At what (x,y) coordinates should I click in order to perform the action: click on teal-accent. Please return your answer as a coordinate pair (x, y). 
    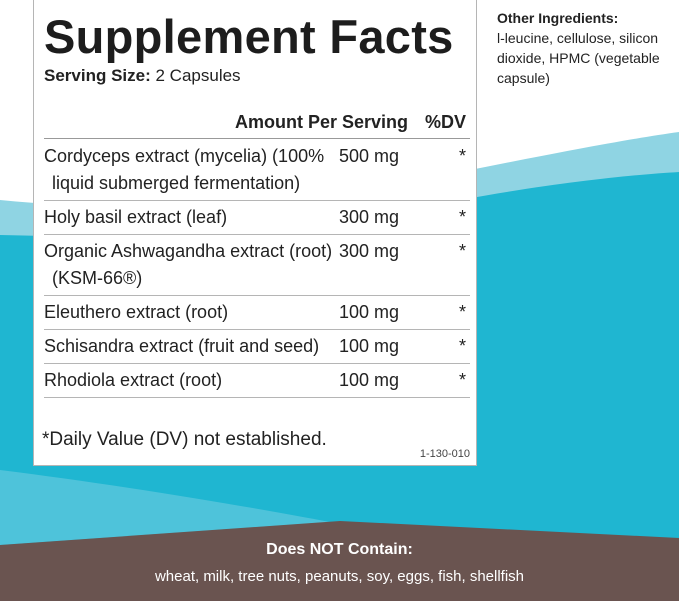
    Looking at the image, I should click on (165, 507).